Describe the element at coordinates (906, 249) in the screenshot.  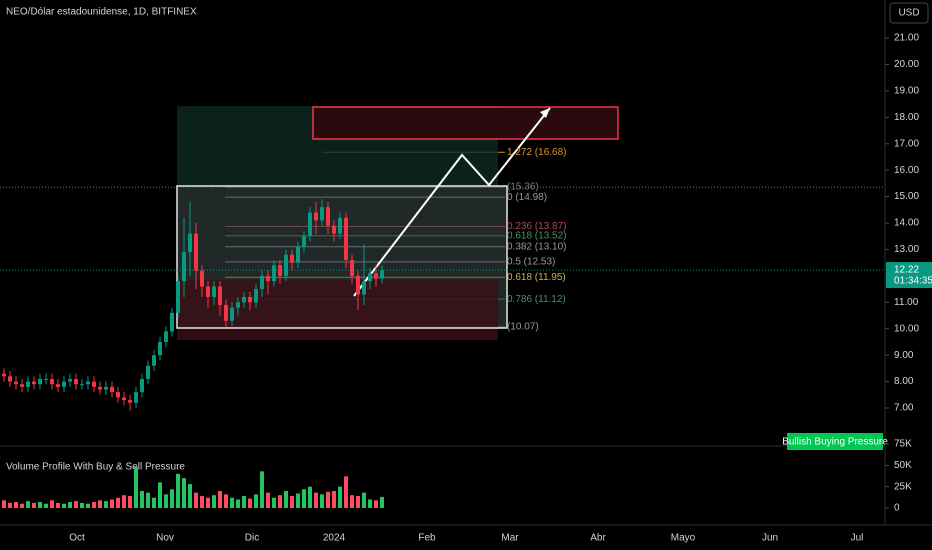
I see `y-tick-label: 13.00` at that location.